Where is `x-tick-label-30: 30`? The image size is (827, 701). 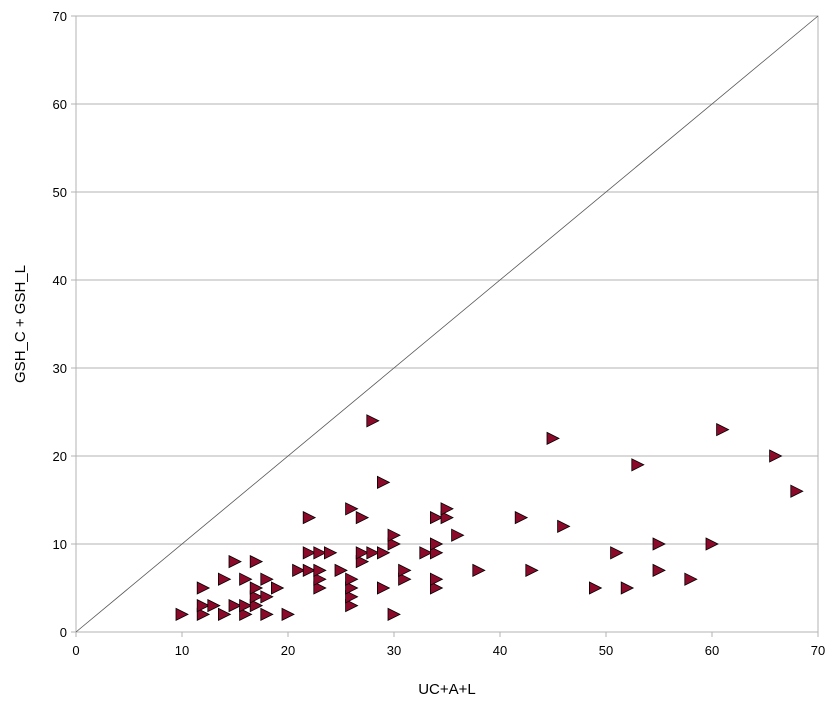
x-tick-label-30: 30 is located at coordinates (394, 650).